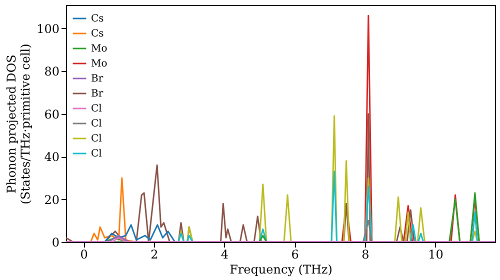 The width and height of the screenshot is (500, 280). Describe the element at coordinates (48, 29) in the screenshot. I see `y-tick-label: 100` at that location.